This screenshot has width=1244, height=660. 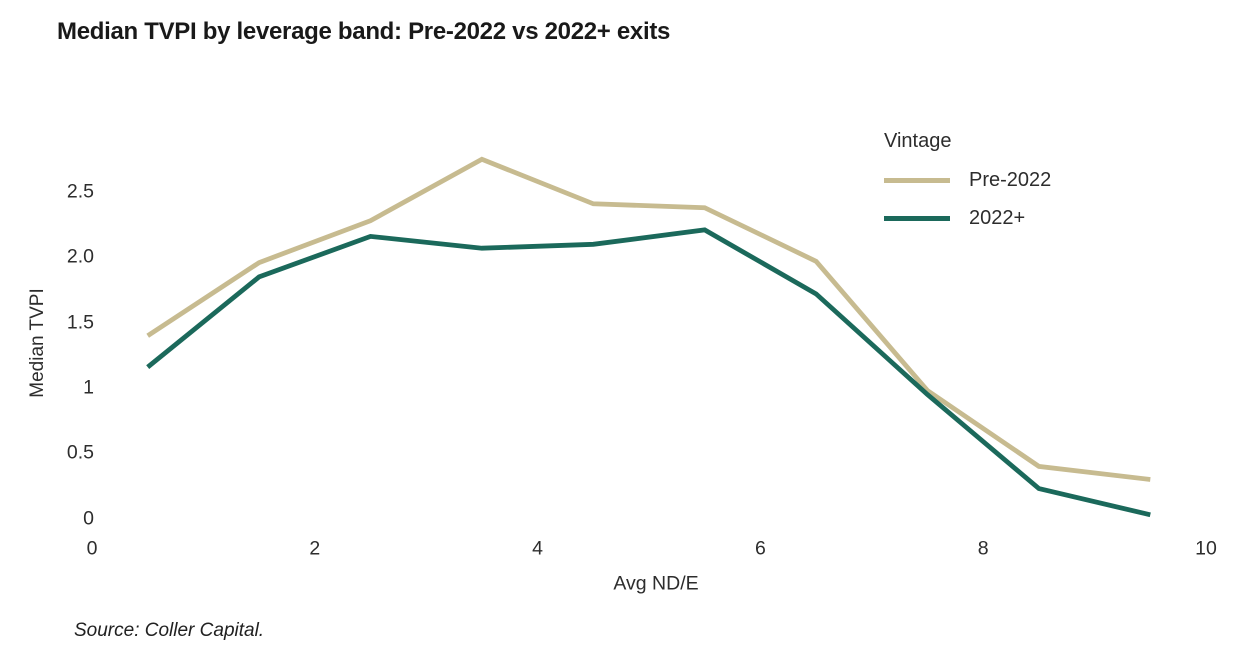 What do you see at coordinates (968, 179) in the screenshot?
I see `legend-item-pre-2022: Pre-2022` at bounding box center [968, 179].